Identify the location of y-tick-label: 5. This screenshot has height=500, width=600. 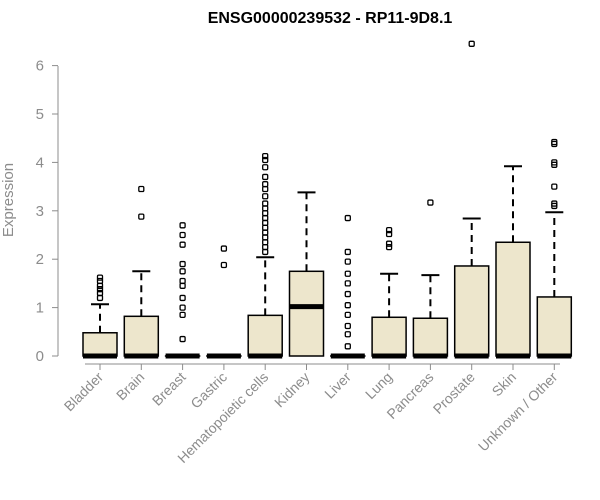
(40, 114).